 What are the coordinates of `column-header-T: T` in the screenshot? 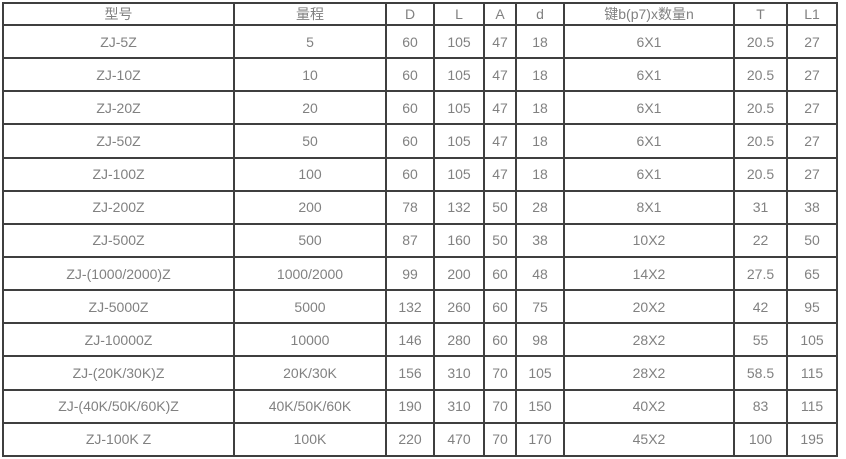 It's located at (760, 14).